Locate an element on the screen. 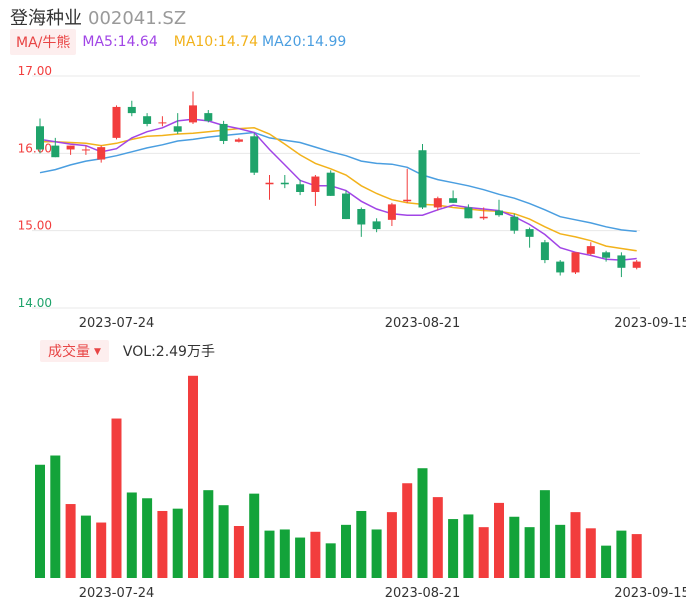 The image size is (686, 606). volume-legend: 成交量 ▼ VOL:2.49万手 is located at coordinates (127, 351).